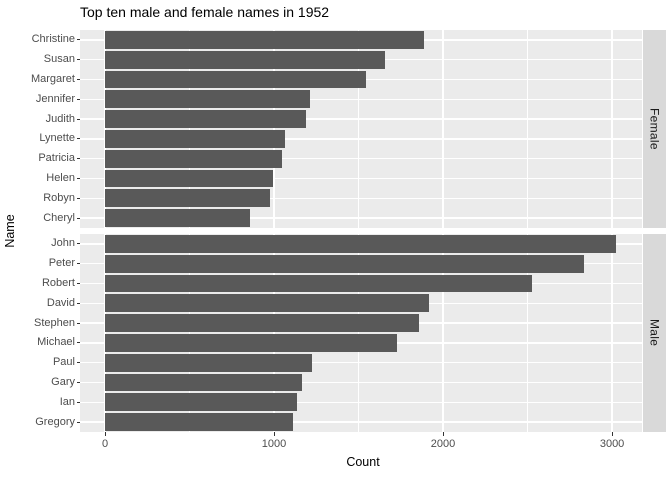  What do you see at coordinates (205, 12) in the screenshot?
I see `plot-title: Top ten male and female names in 1952` at bounding box center [205, 12].